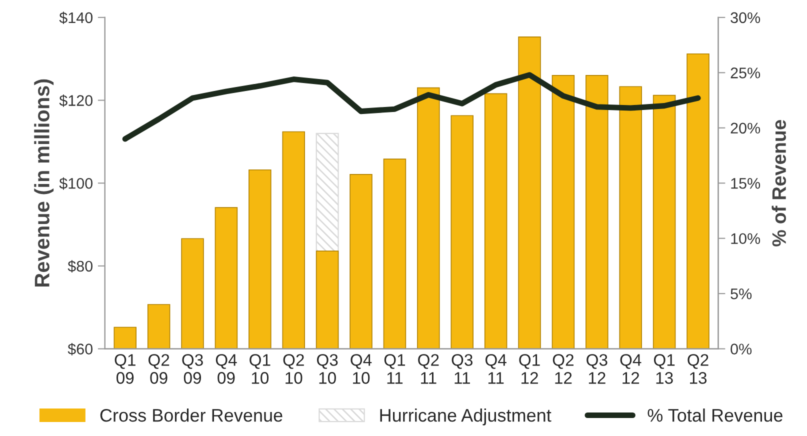 The image size is (807, 436). I want to click on legend-label: Cross Border Revenue, so click(191, 415).